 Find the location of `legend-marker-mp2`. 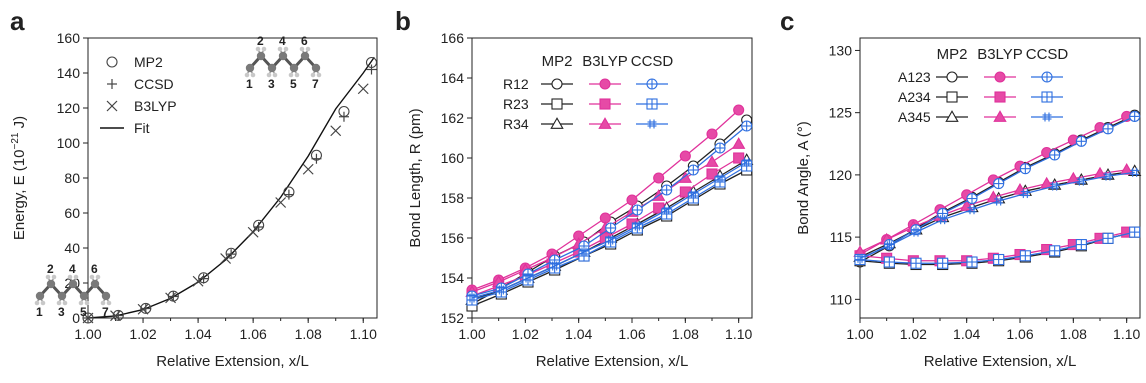

legend-marker-mp2 is located at coordinates (112, 62).